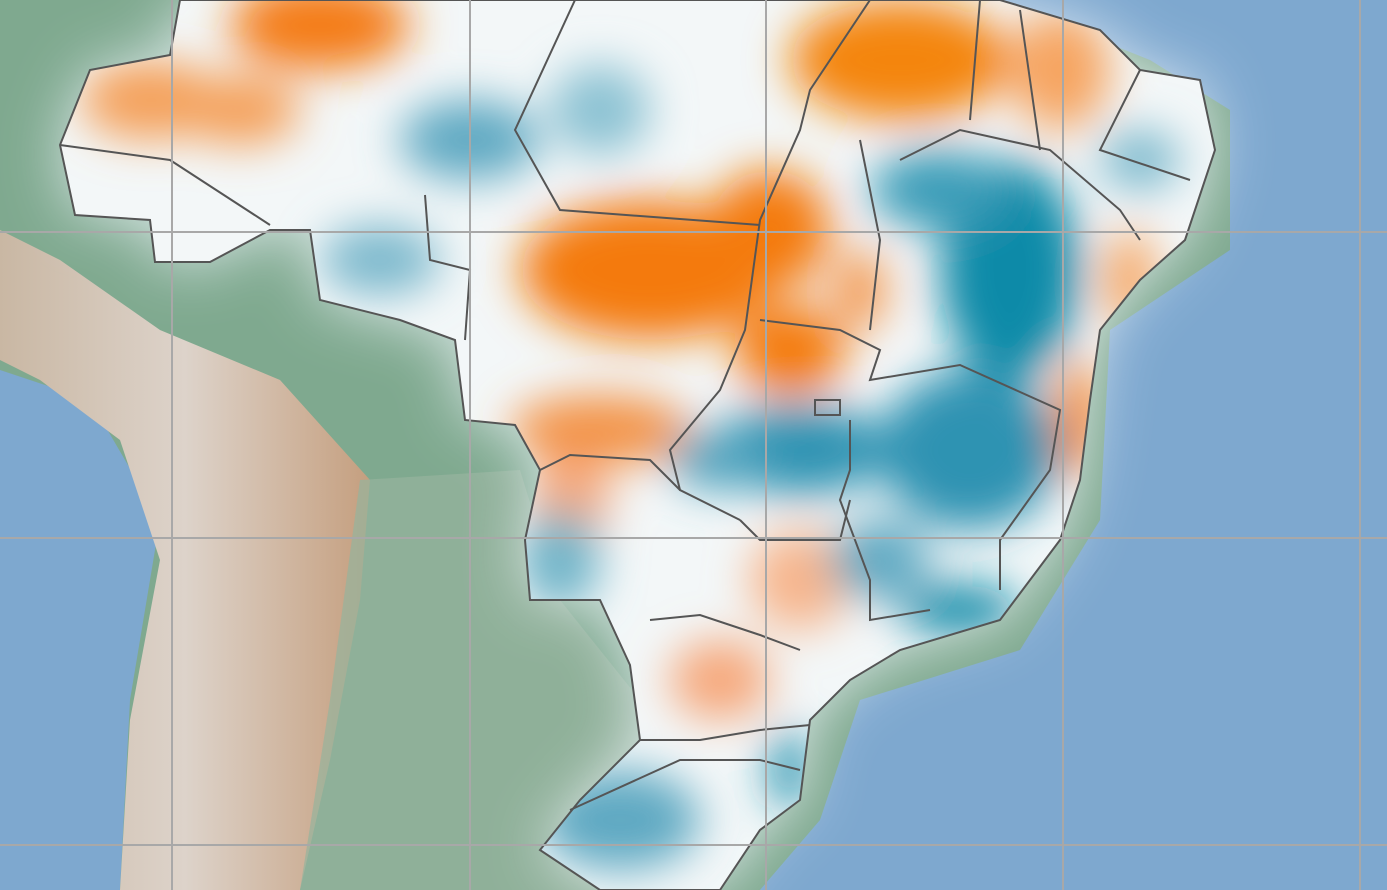  I want to click on lowland, so click(475, 680).